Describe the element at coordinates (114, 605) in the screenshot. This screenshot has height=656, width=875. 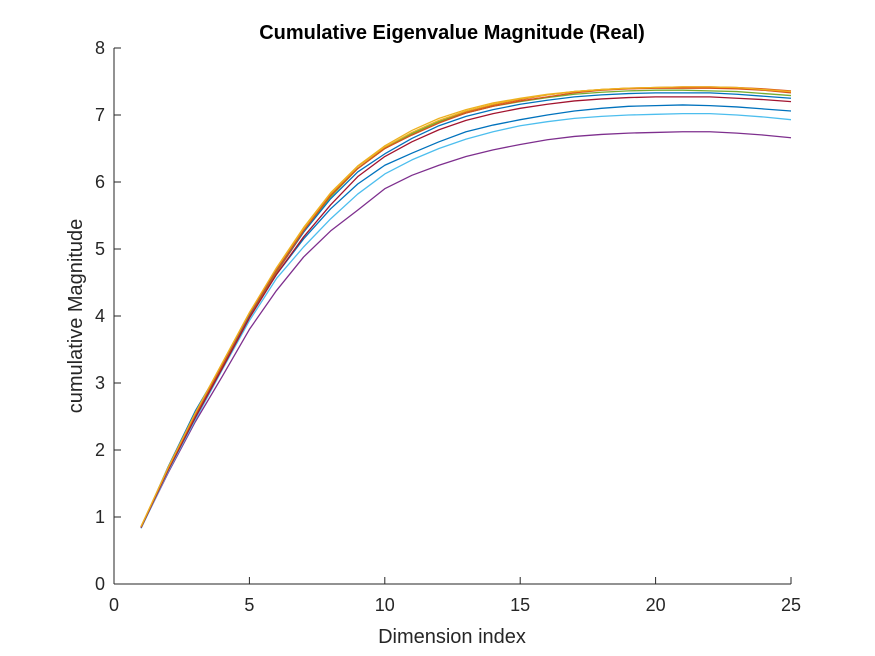
I see `x-tick-label: 0` at that location.